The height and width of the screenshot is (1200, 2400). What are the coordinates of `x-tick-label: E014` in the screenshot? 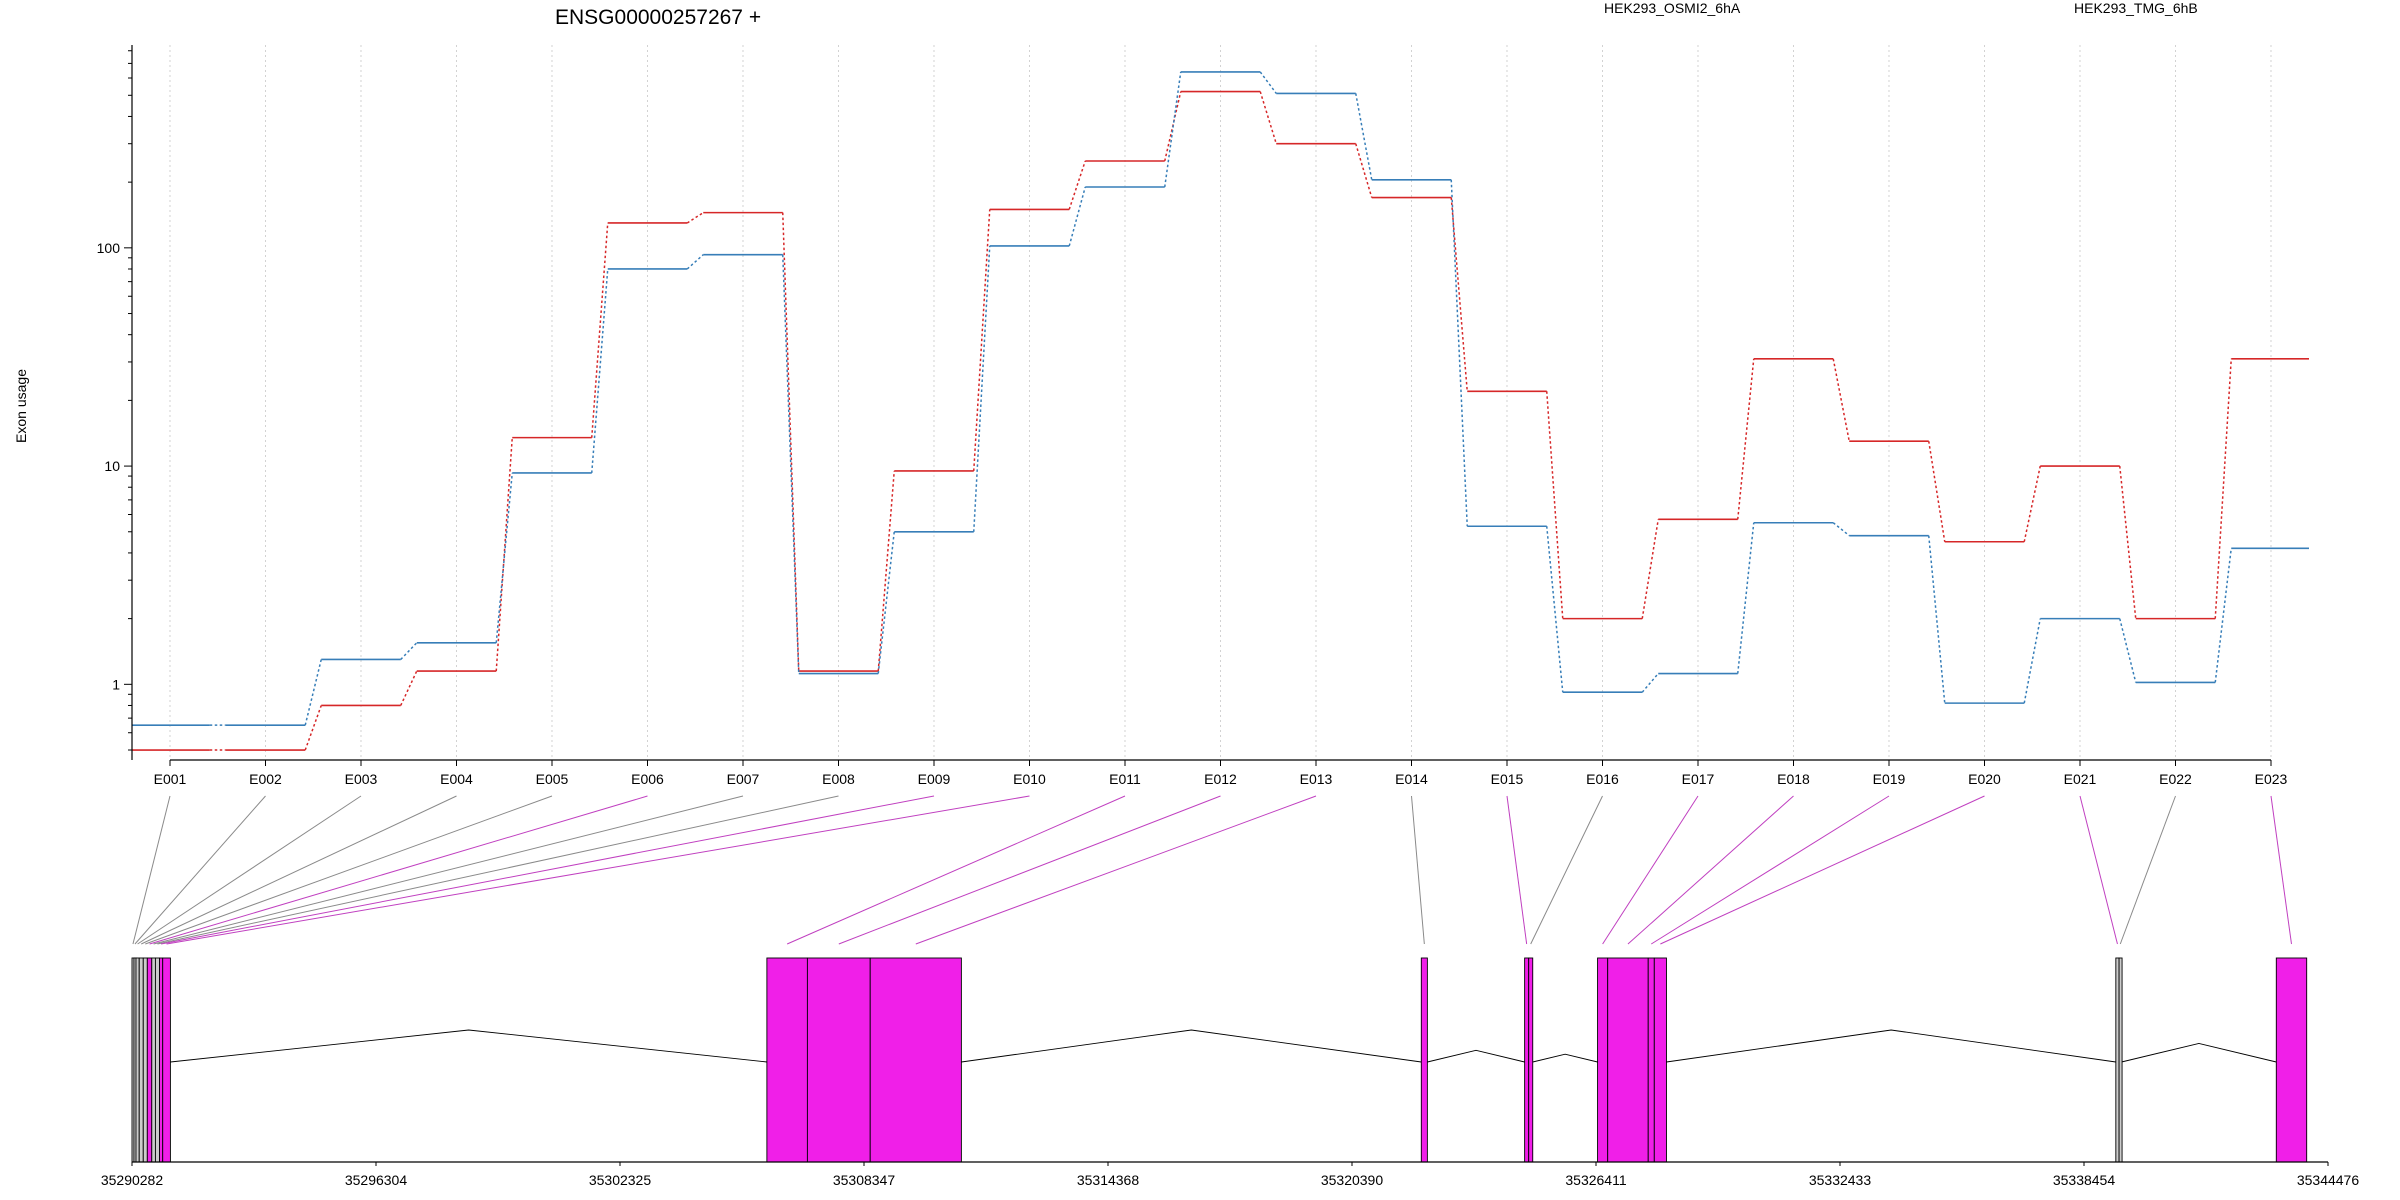 It's located at (1411, 779).